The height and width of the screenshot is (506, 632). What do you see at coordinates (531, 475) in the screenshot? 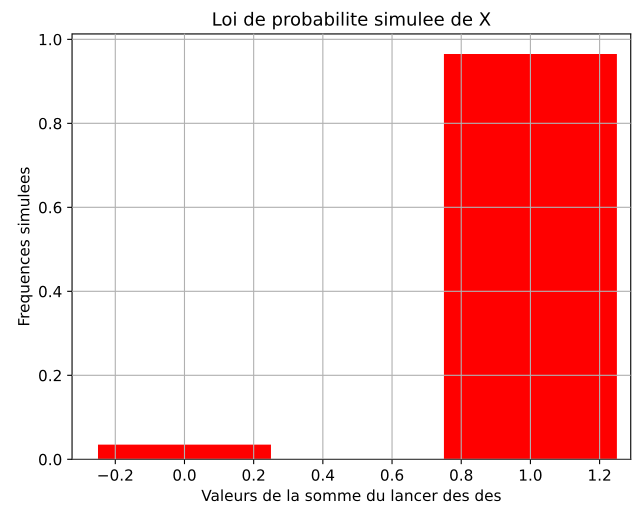
I see `x-tick-label: 1.0` at bounding box center [531, 475].